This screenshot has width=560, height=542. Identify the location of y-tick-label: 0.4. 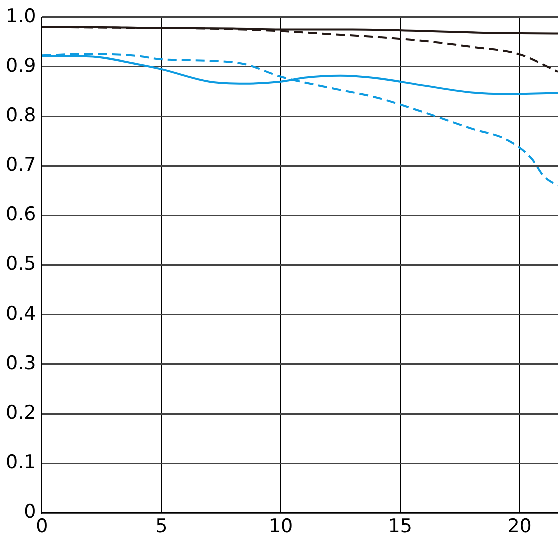
(21, 313).